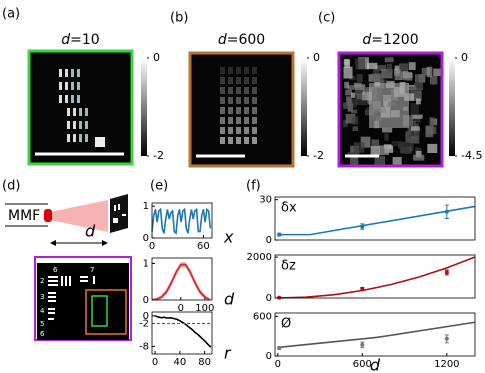 The height and width of the screenshot is (373, 485). What do you see at coordinates (265, 200) in the screenshot?
I see `y-tick-label: 30` at bounding box center [265, 200].